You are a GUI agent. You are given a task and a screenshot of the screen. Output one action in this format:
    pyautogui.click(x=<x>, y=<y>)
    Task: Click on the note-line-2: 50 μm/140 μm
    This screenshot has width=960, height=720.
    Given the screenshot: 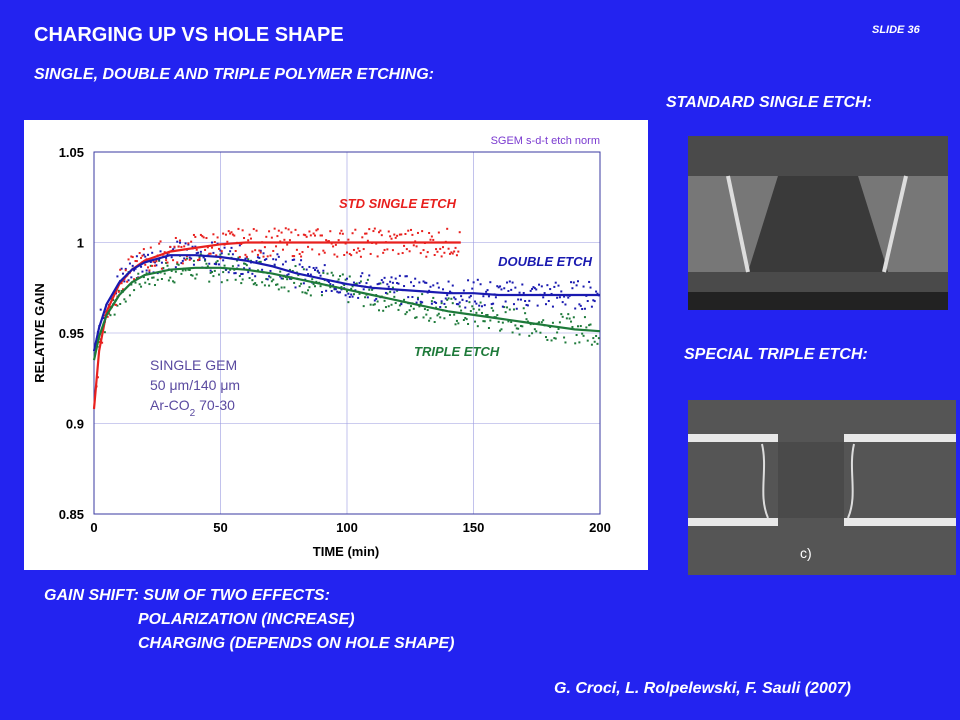 What is the action you would take?
    pyautogui.click(x=195, y=385)
    